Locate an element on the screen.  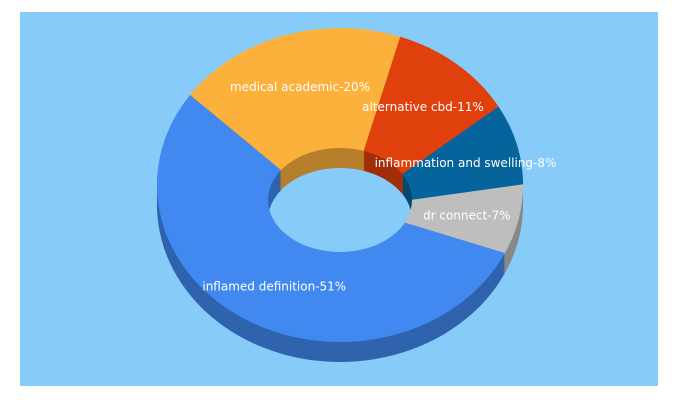
data-label: inflamed definition-51% is located at coordinates (274, 286).